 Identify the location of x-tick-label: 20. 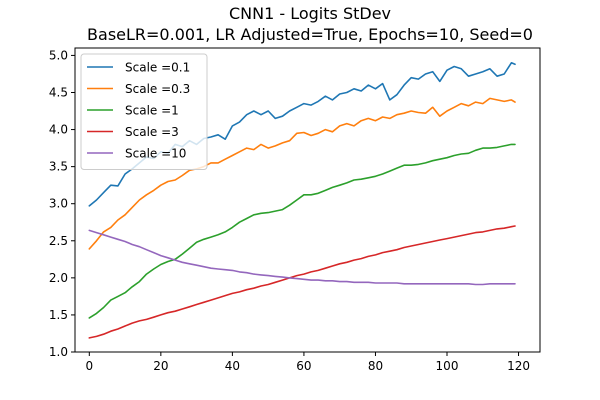
(160, 366).